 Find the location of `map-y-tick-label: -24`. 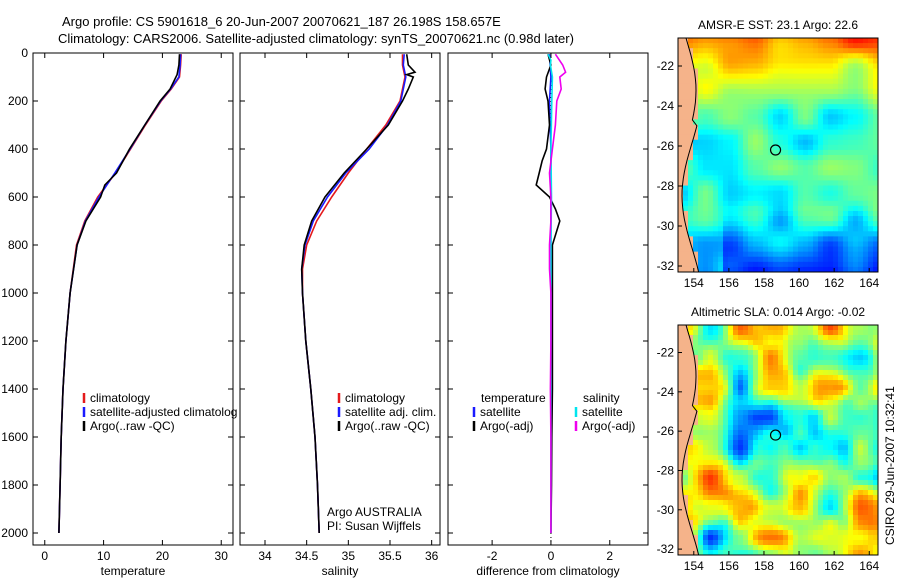

map-y-tick-label: -24 is located at coordinates (666, 392).